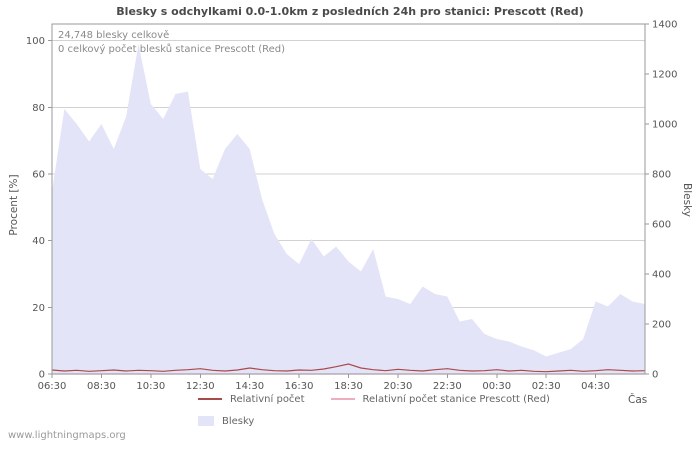  I want to click on svg-text: 1000, so click(664, 125).